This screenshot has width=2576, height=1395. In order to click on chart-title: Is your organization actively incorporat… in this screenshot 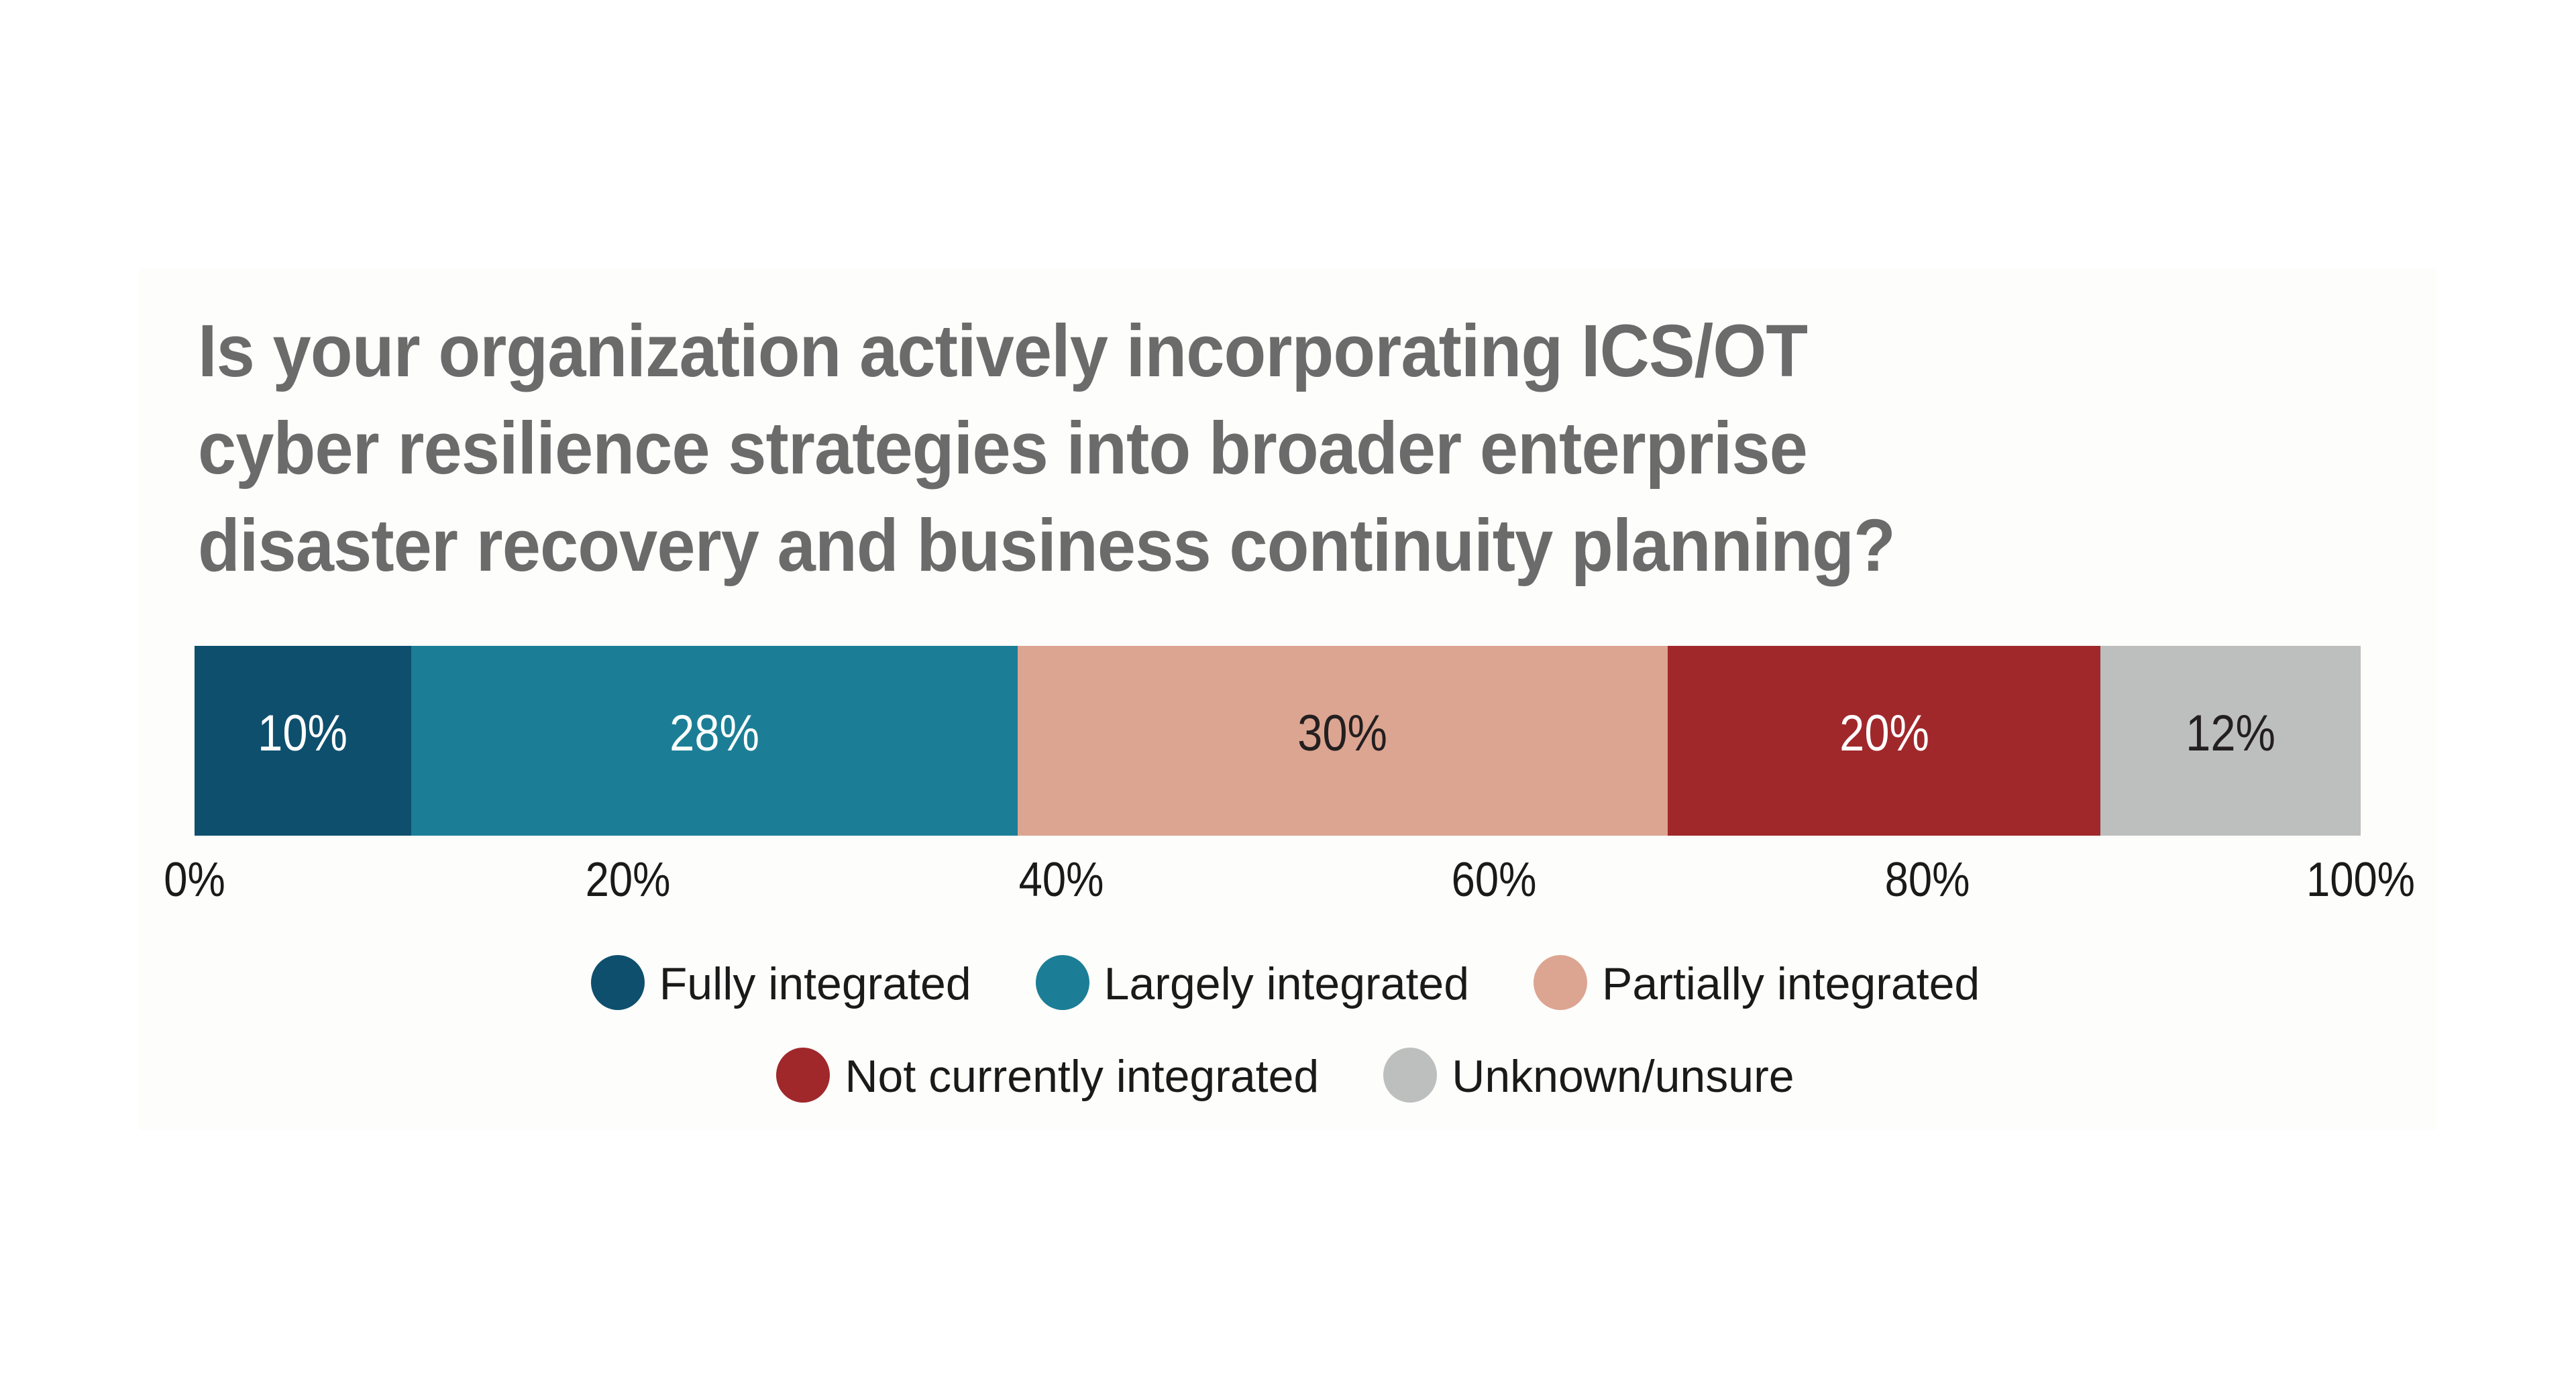, I will do `click(1105, 448)`.